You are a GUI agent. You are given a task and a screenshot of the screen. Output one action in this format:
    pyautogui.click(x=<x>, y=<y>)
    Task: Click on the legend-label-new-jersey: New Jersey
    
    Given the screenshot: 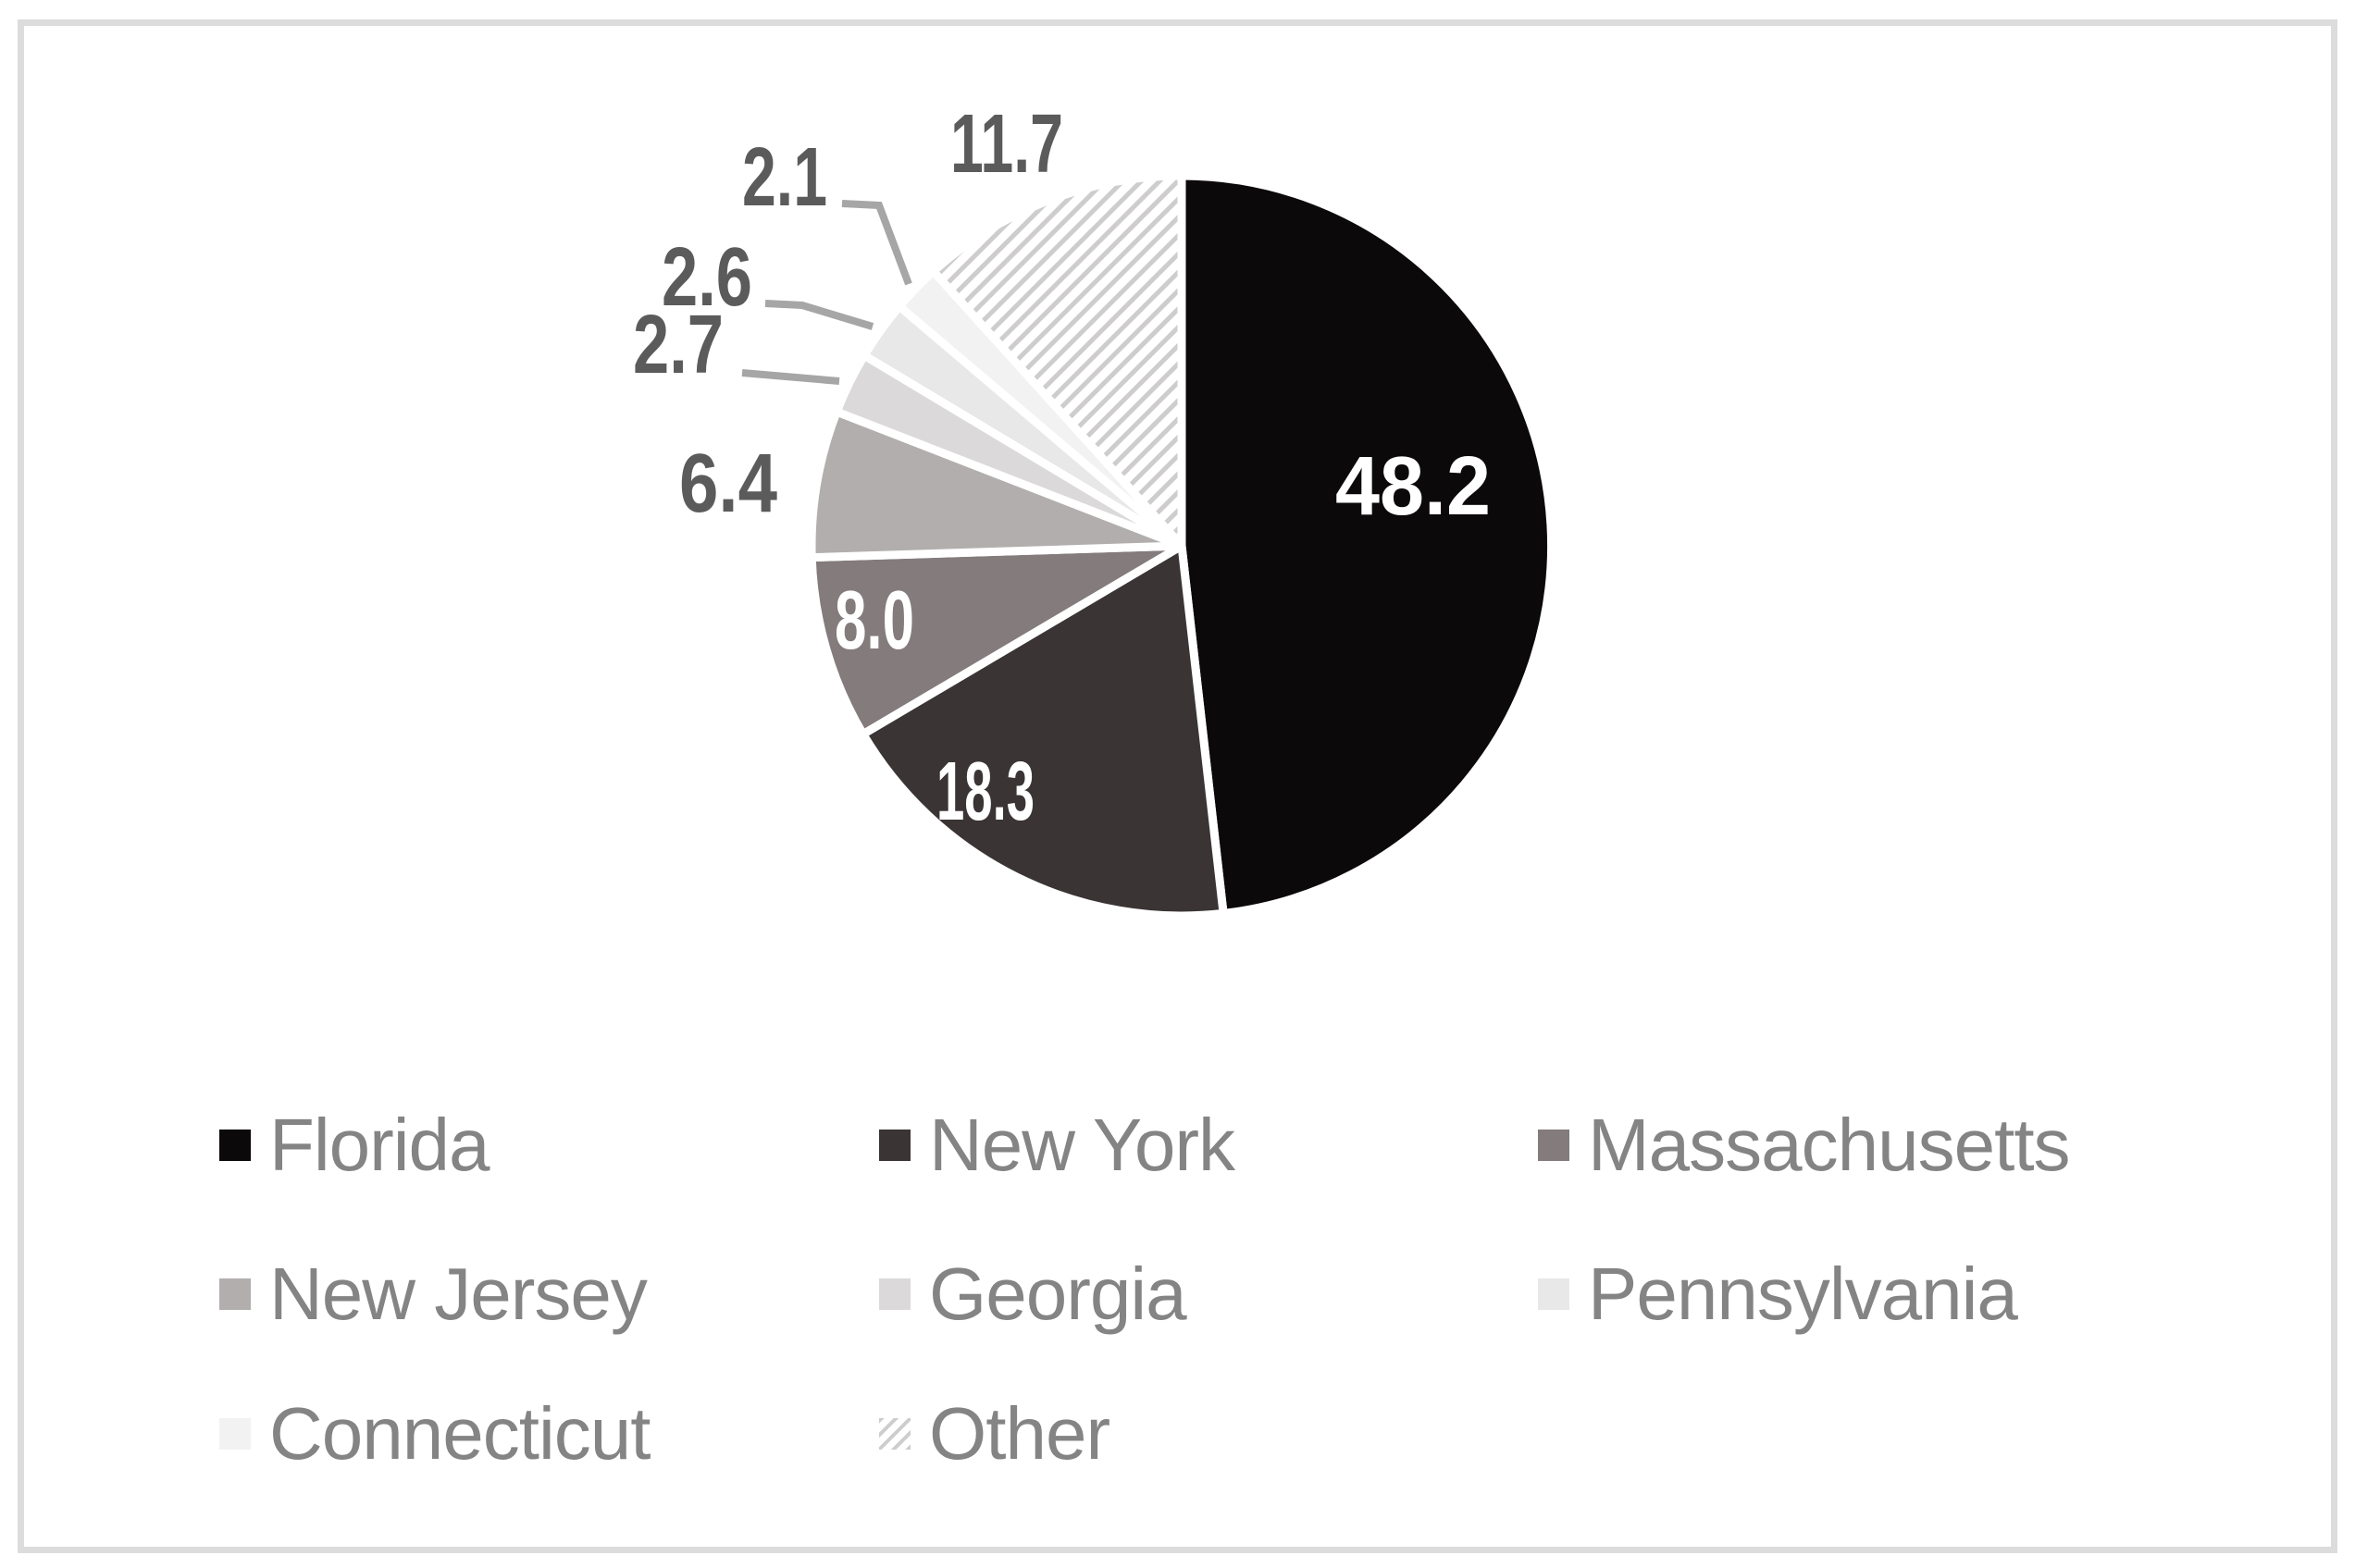 What is the action you would take?
    pyautogui.click(x=458, y=1294)
    